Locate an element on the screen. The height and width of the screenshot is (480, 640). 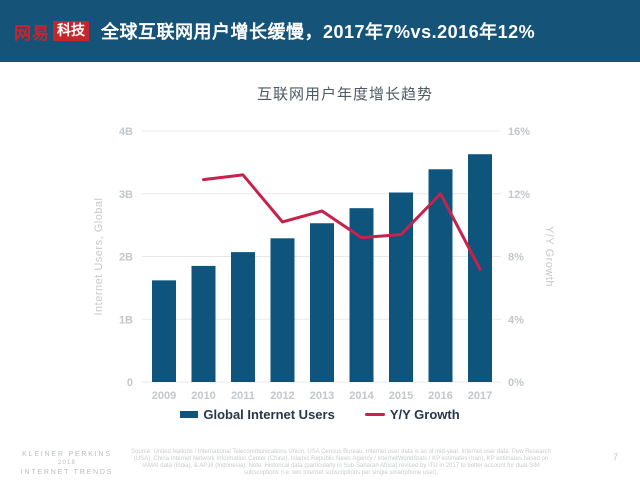
left-axis-tick: 0 is located at coordinates (130, 383).